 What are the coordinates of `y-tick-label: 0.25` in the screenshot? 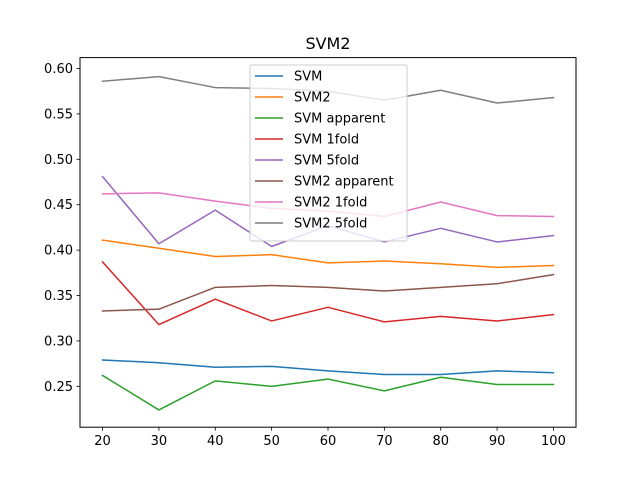 It's located at (58, 387).